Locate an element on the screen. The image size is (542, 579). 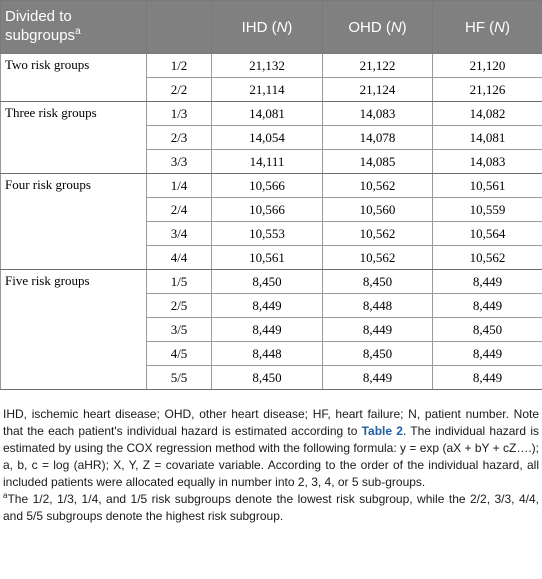
table-row: 3/5 8,449 8,449 8,450 is located at coordinates (271, 329).